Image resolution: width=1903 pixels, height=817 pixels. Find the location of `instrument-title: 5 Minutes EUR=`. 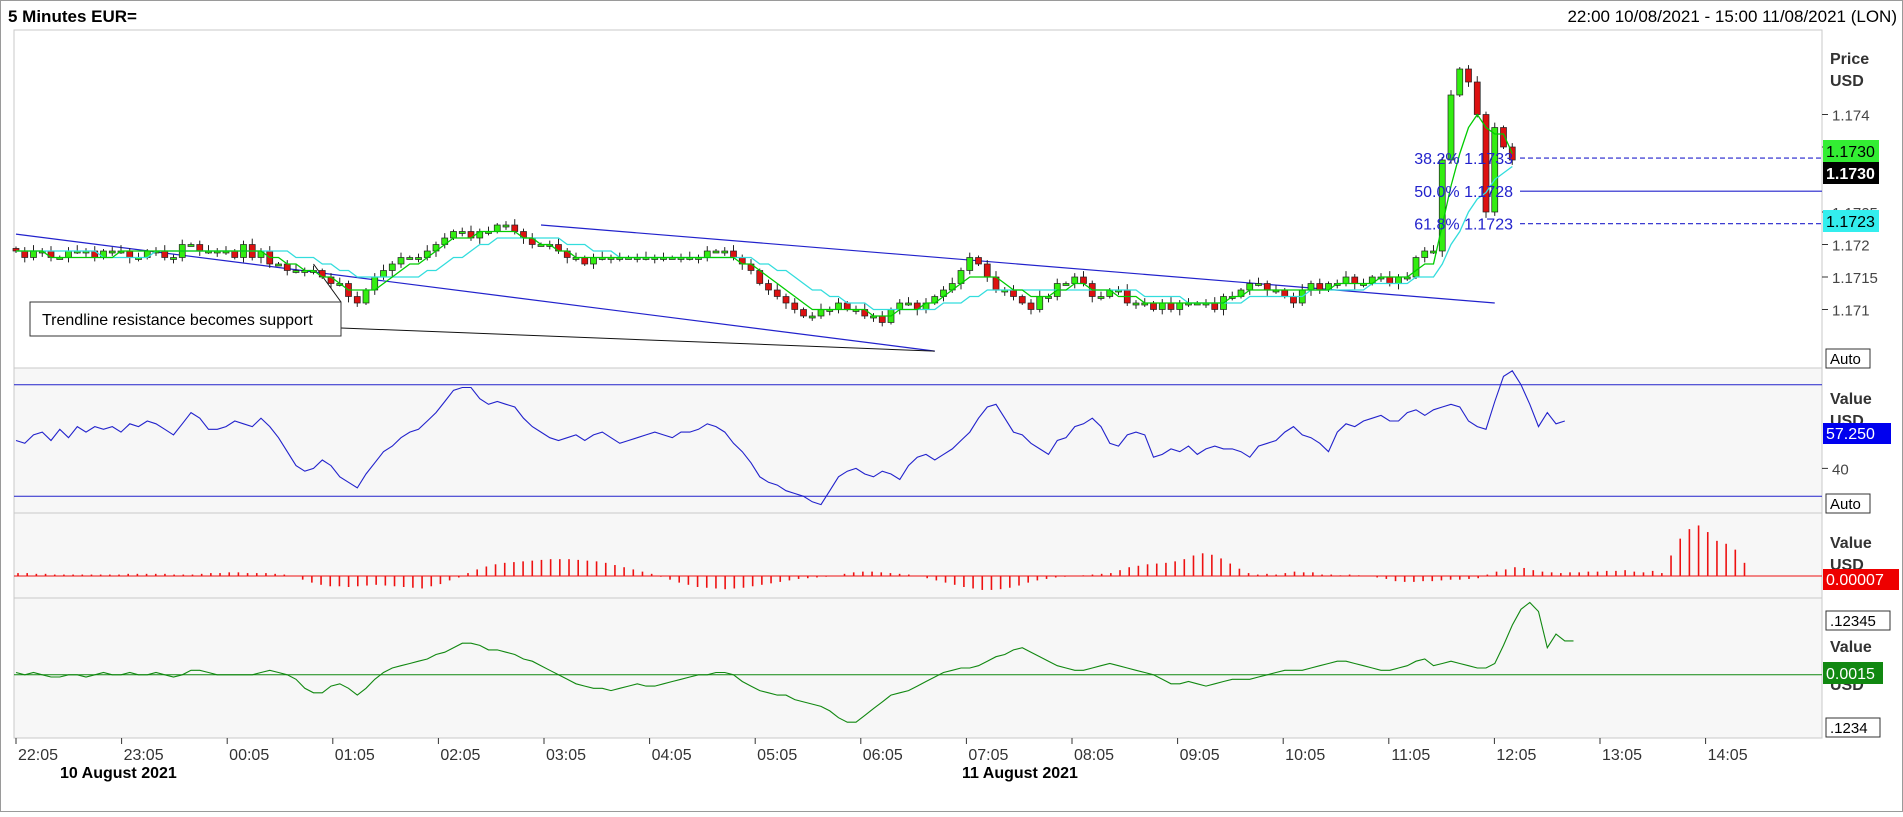

instrument-title: 5 Minutes EUR= is located at coordinates (72, 16).